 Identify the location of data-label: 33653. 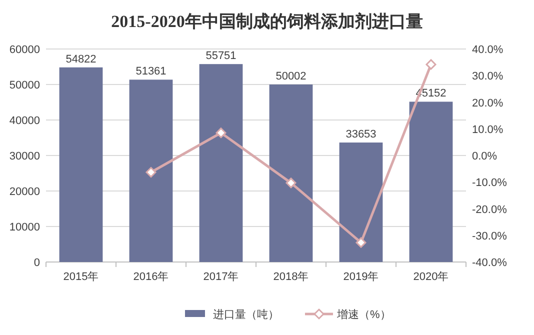
(361, 134).